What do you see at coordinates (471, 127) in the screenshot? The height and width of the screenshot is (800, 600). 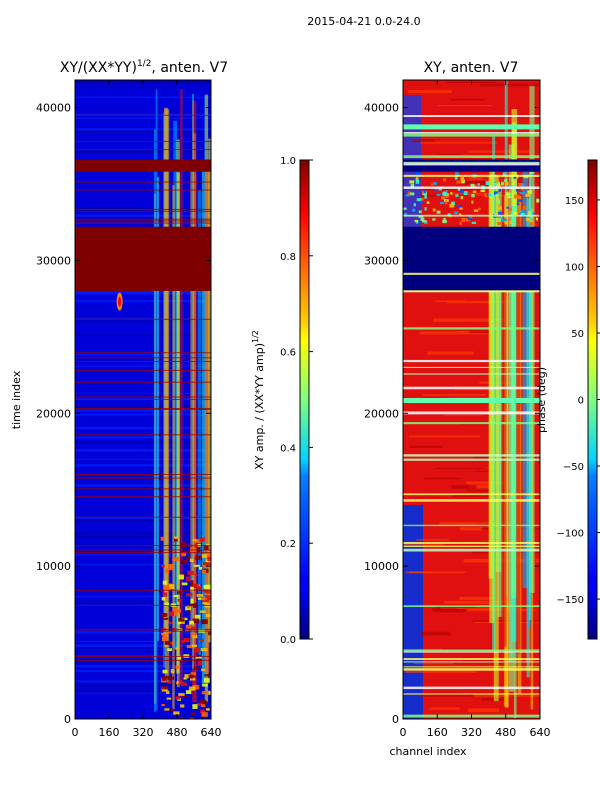 I see `right-green-band` at bounding box center [471, 127].